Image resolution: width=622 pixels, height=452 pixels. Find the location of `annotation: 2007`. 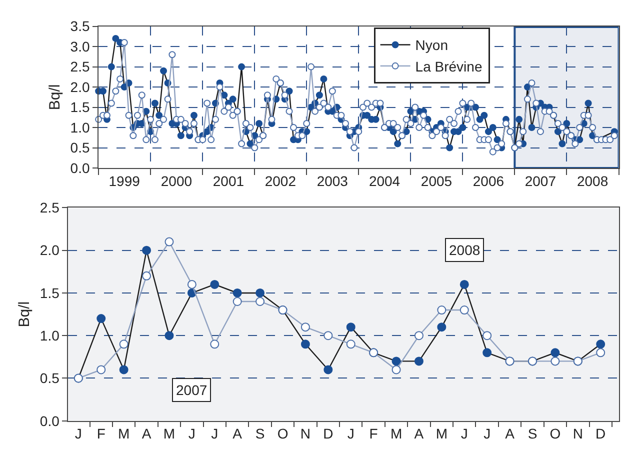

annotation: 2007 is located at coordinates (192, 390).